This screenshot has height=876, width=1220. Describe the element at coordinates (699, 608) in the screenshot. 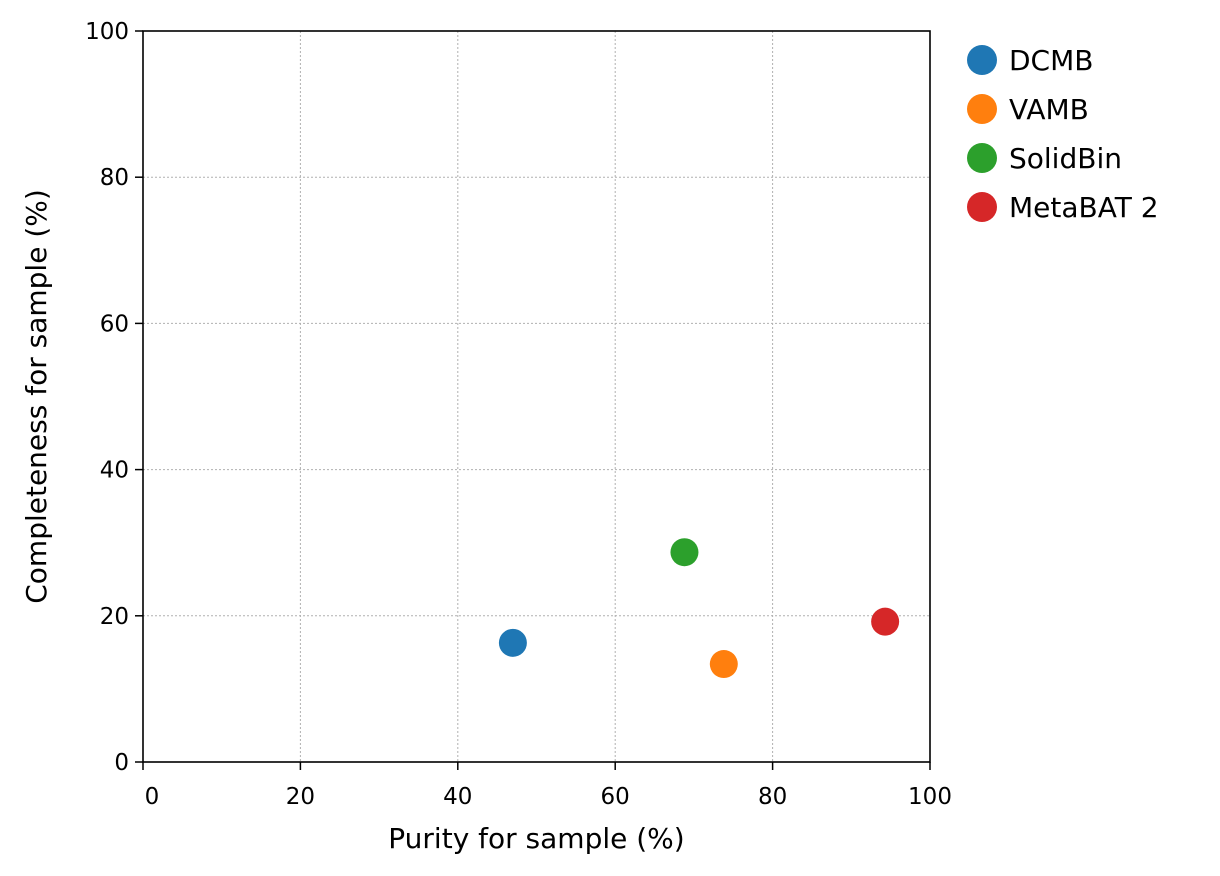

I see `data-points` at that location.